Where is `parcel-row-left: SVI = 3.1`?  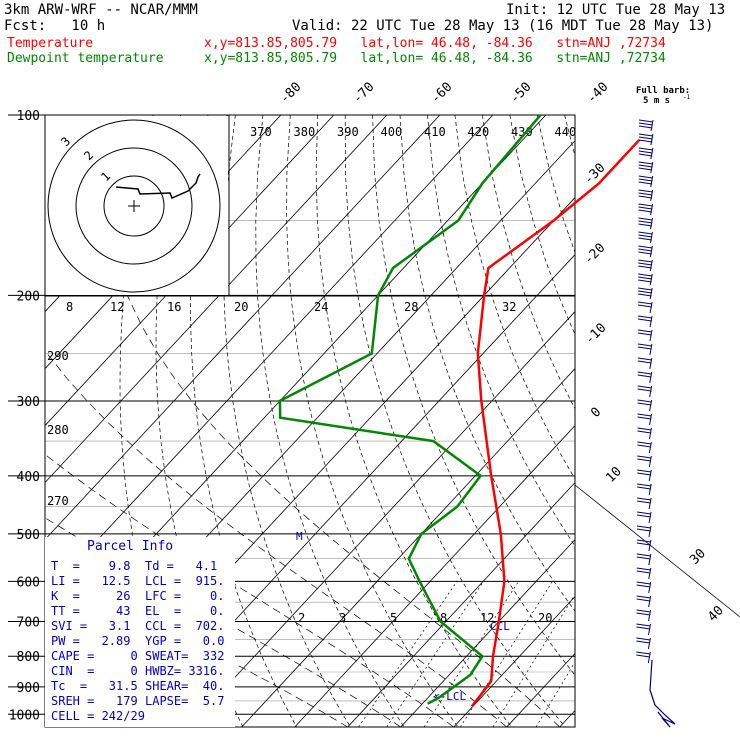 parcel-row-left: SVI = 3.1 is located at coordinates (91, 626).